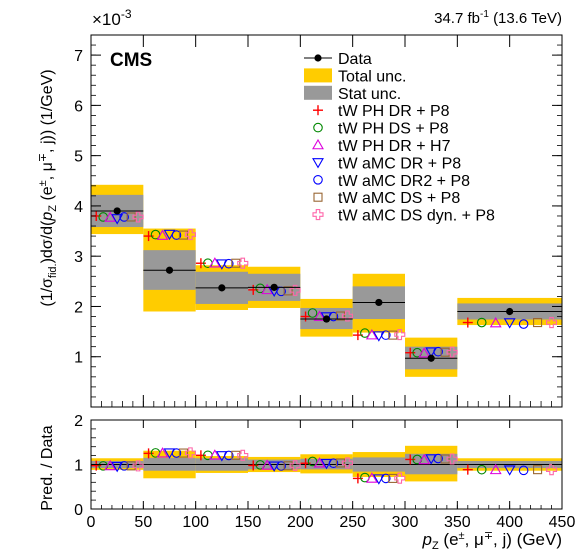  I want to click on y-tick-label: 1, so click(78, 358).